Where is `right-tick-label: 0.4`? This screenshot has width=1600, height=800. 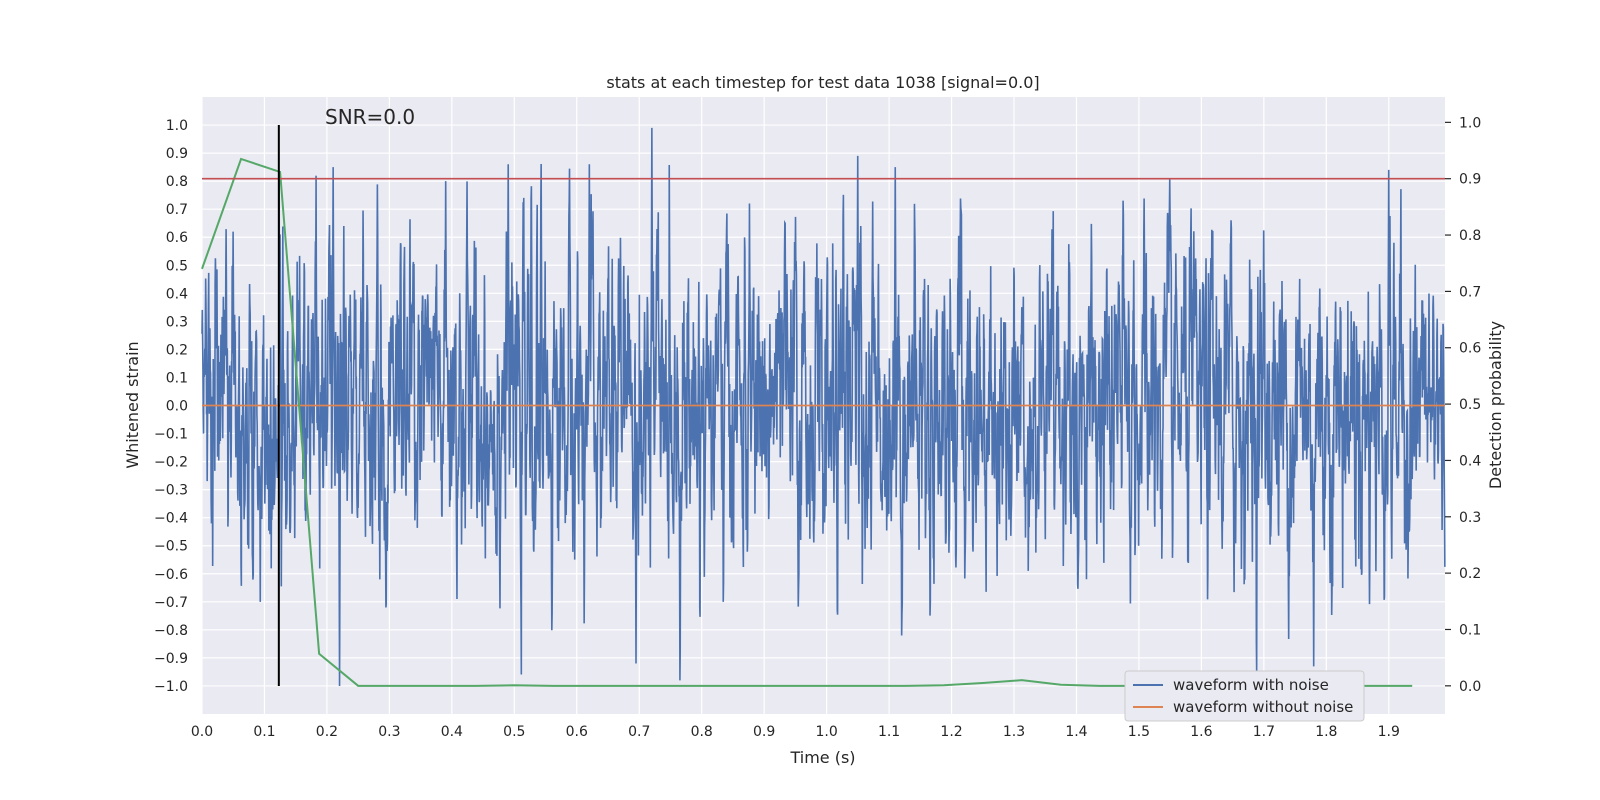
right-tick-label: 0.4 is located at coordinates (1470, 461).